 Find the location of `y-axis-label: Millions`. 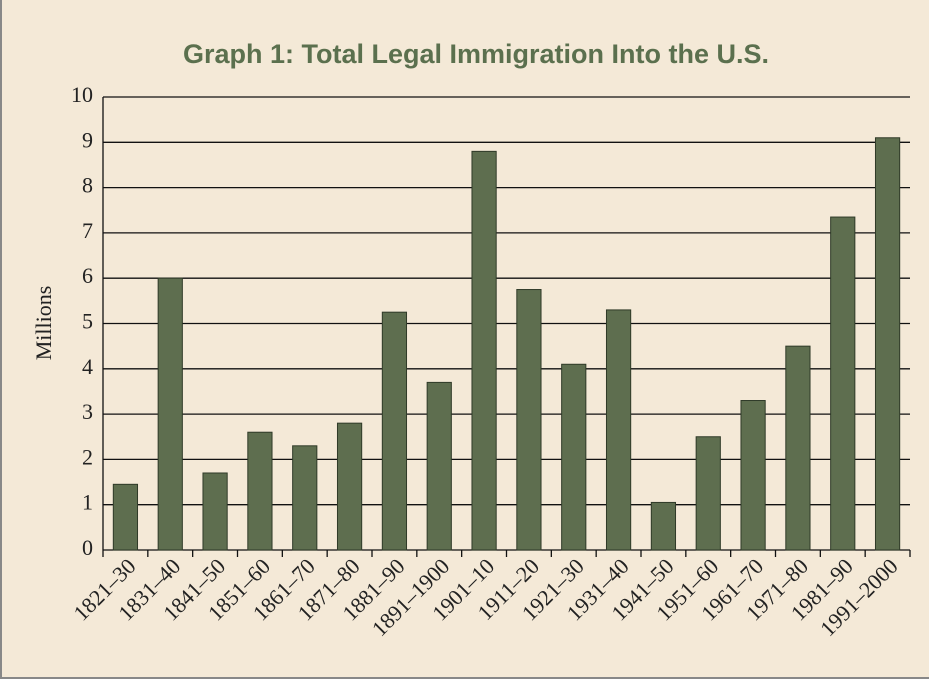

y-axis-label: Millions is located at coordinates (43, 323).